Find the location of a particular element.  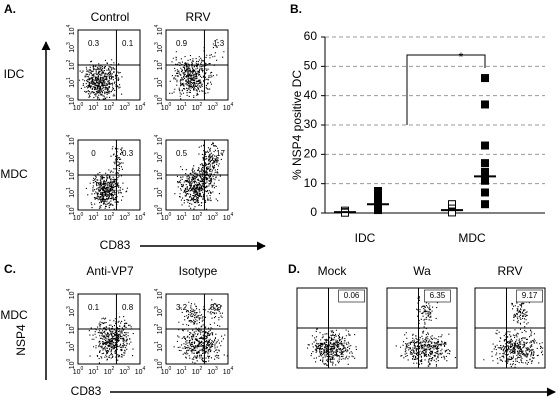

y-tick-label: 20 is located at coordinates (311, 154).